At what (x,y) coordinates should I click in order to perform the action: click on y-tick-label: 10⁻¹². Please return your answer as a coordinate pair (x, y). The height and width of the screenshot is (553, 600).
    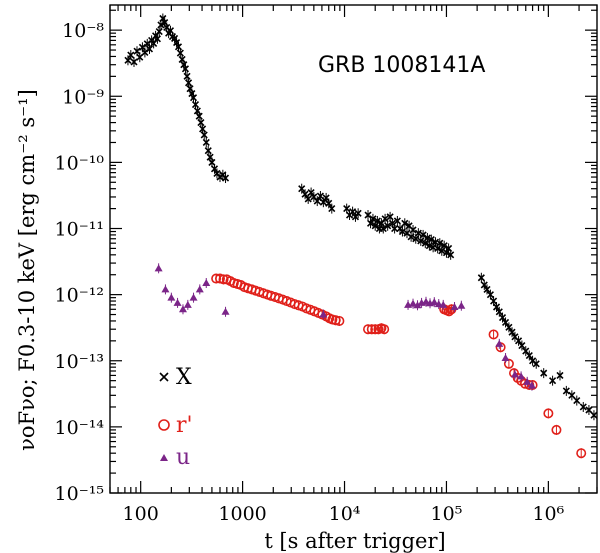
    Looking at the image, I should click on (79, 296).